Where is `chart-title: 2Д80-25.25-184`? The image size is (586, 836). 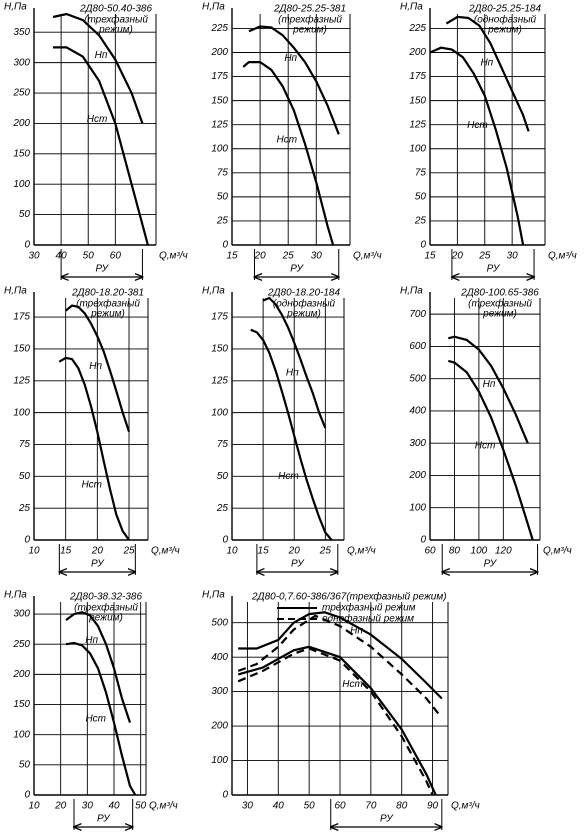 chart-title: 2Д80-25.25-184 is located at coordinates (505, 9).